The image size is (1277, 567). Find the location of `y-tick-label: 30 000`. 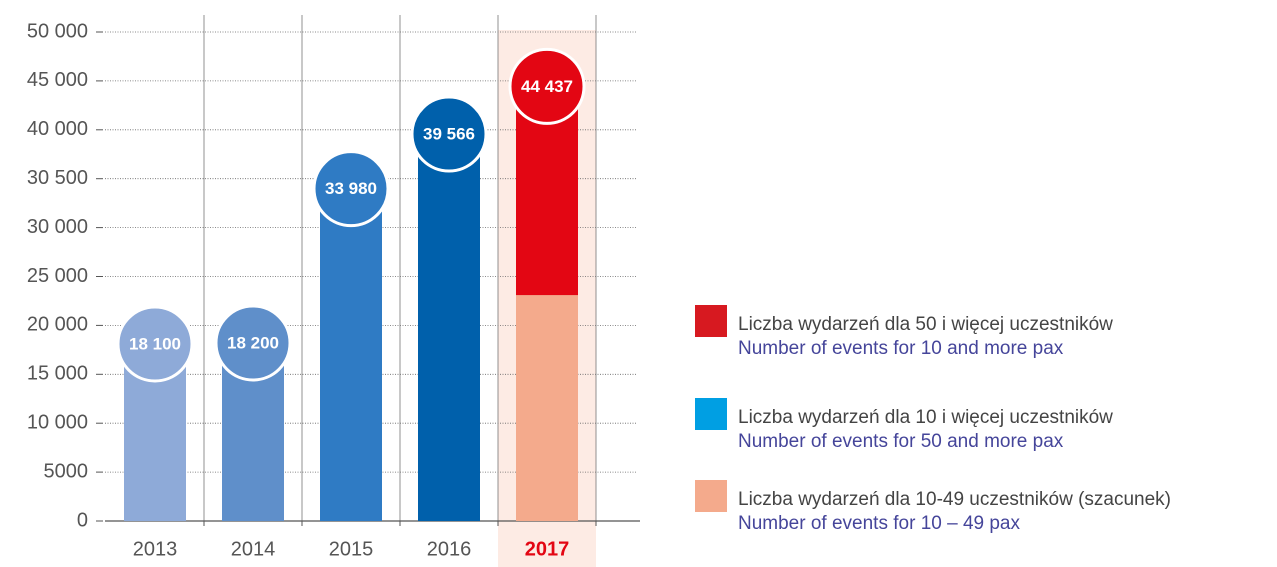

y-tick-label: 30 000 is located at coordinates (57, 227).